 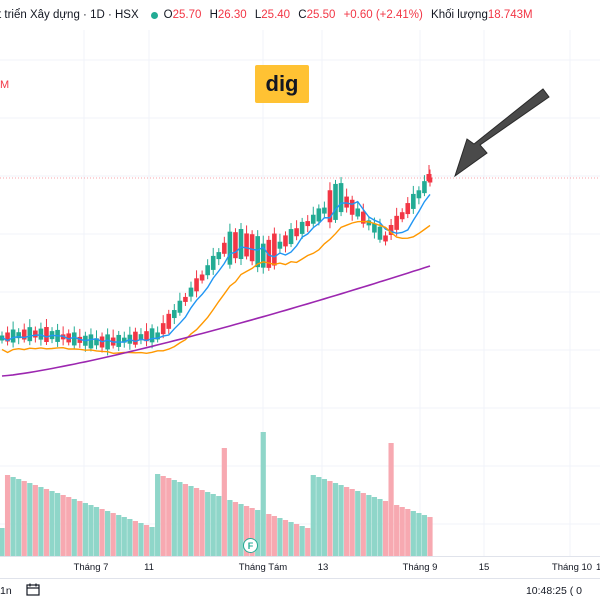 What do you see at coordinates (263, 567) in the screenshot?
I see `time-axis-tick: Tháng Tám` at bounding box center [263, 567].